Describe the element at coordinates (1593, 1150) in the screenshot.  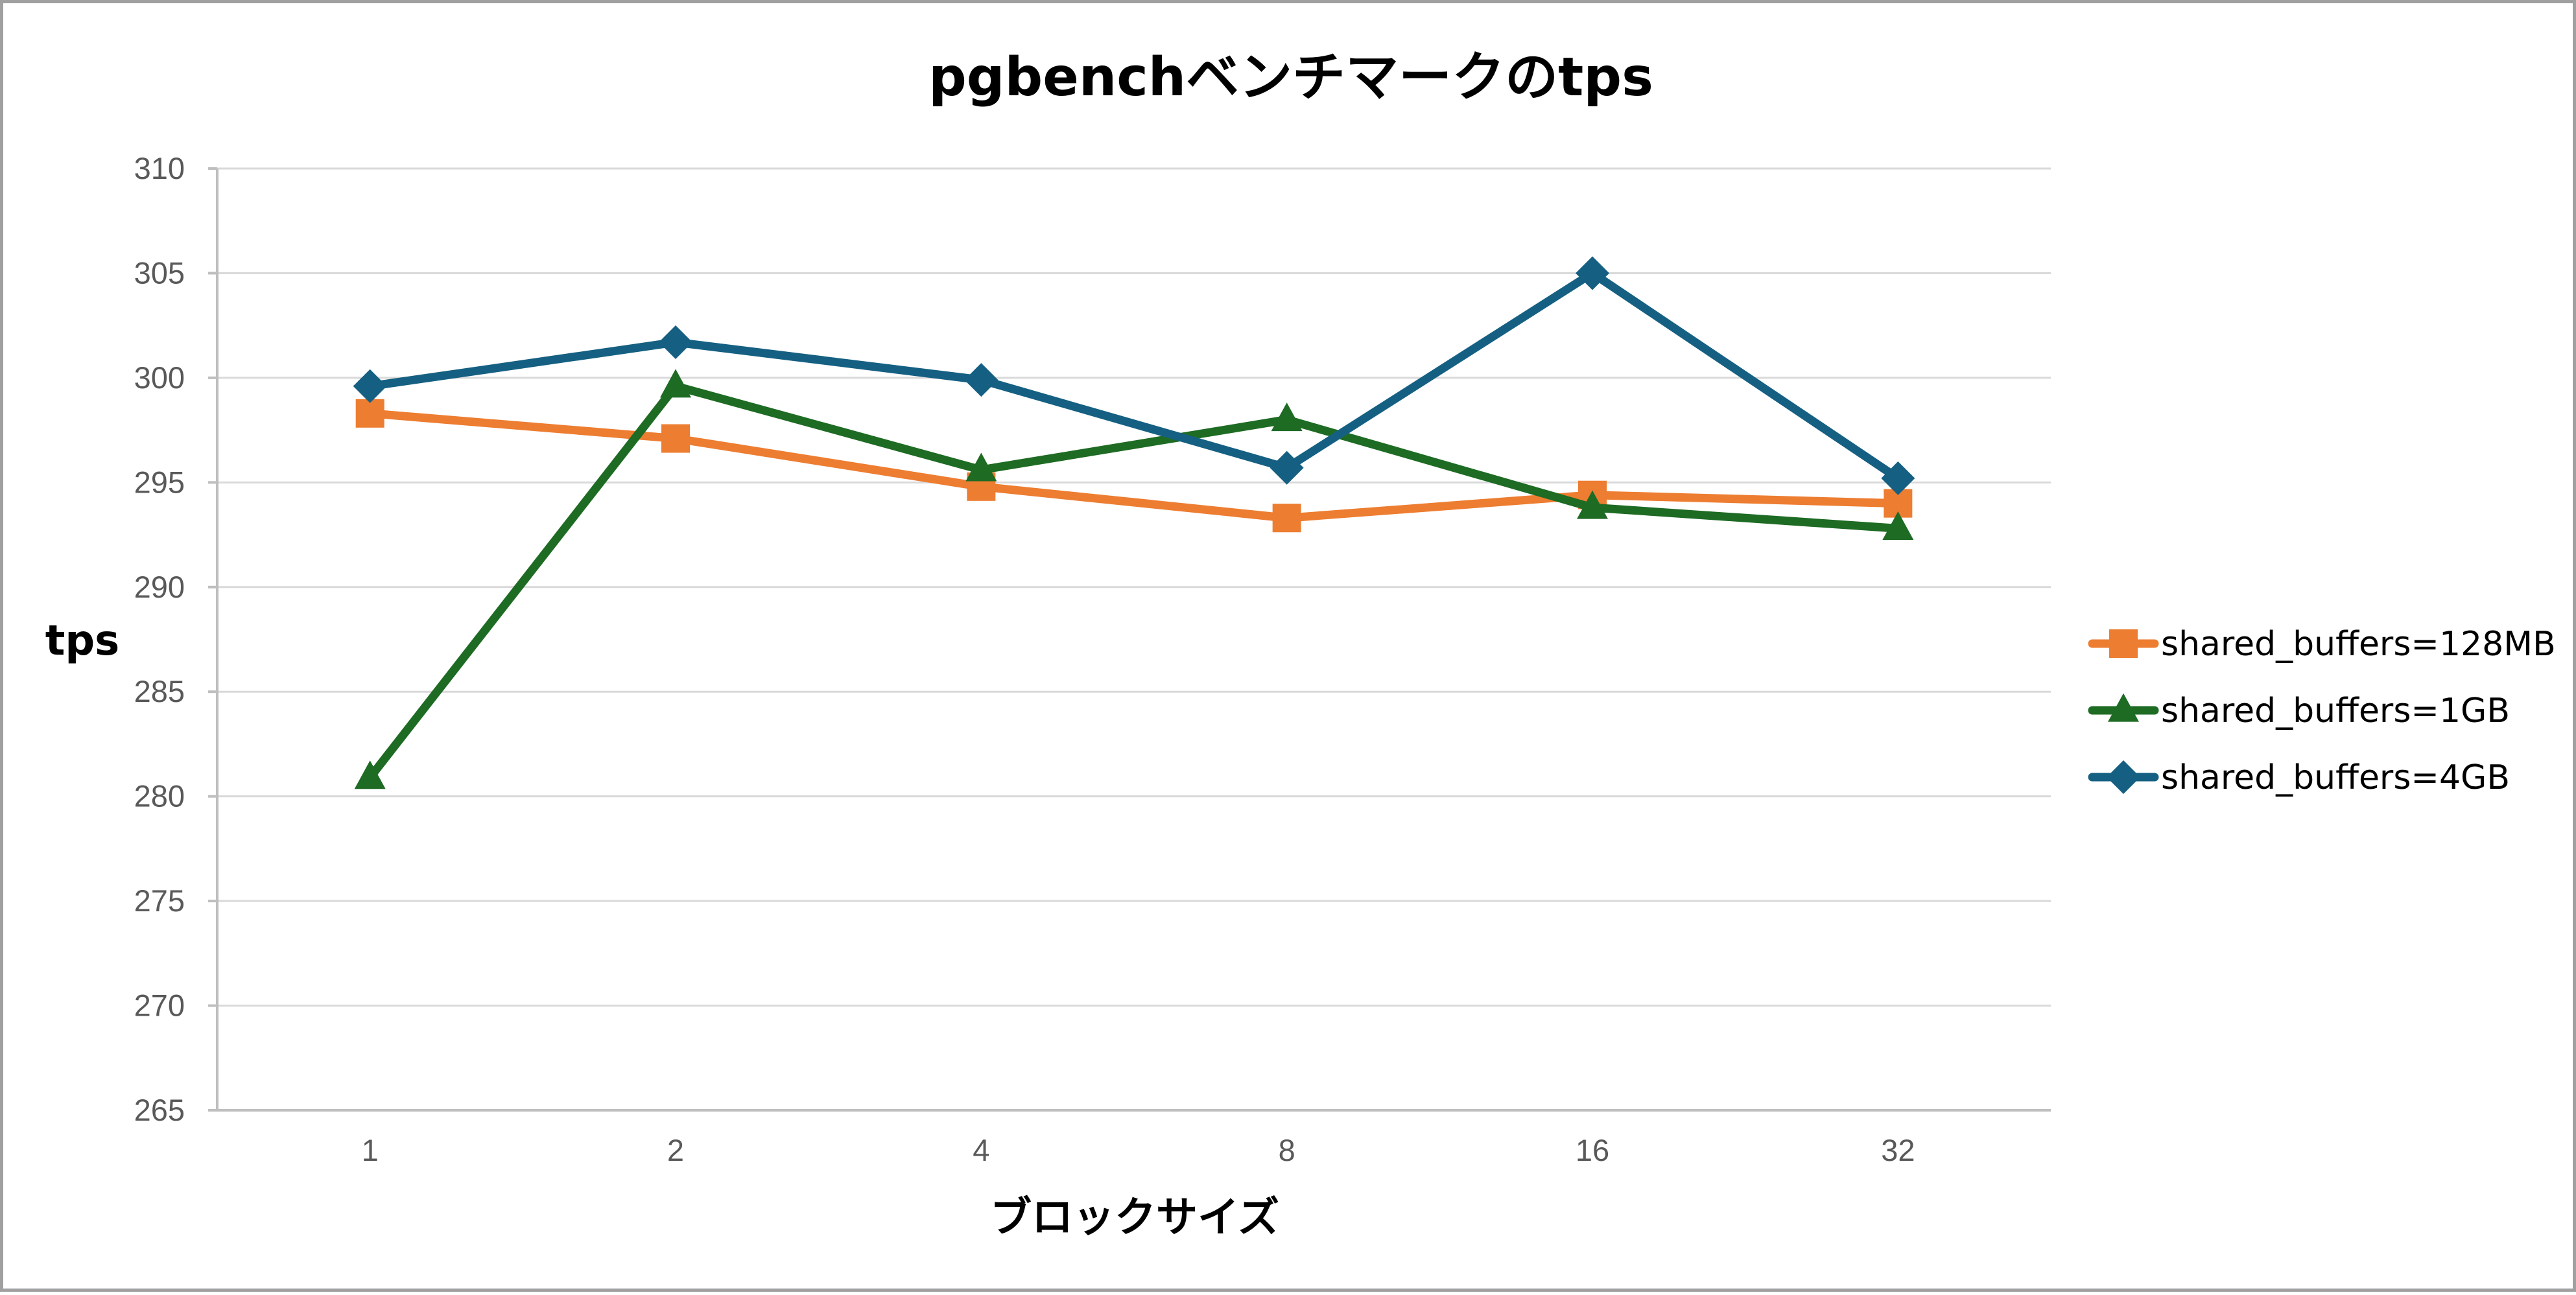
I see `x-tick-label: 16` at that location.